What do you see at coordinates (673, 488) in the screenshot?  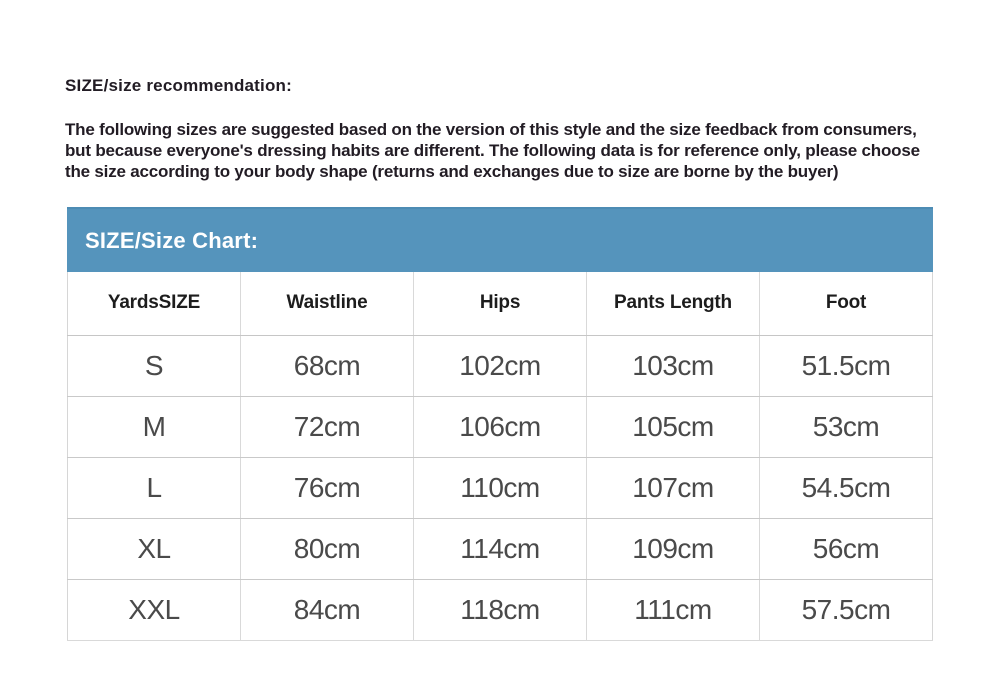 I see `pants-length-value: 107cm` at bounding box center [673, 488].